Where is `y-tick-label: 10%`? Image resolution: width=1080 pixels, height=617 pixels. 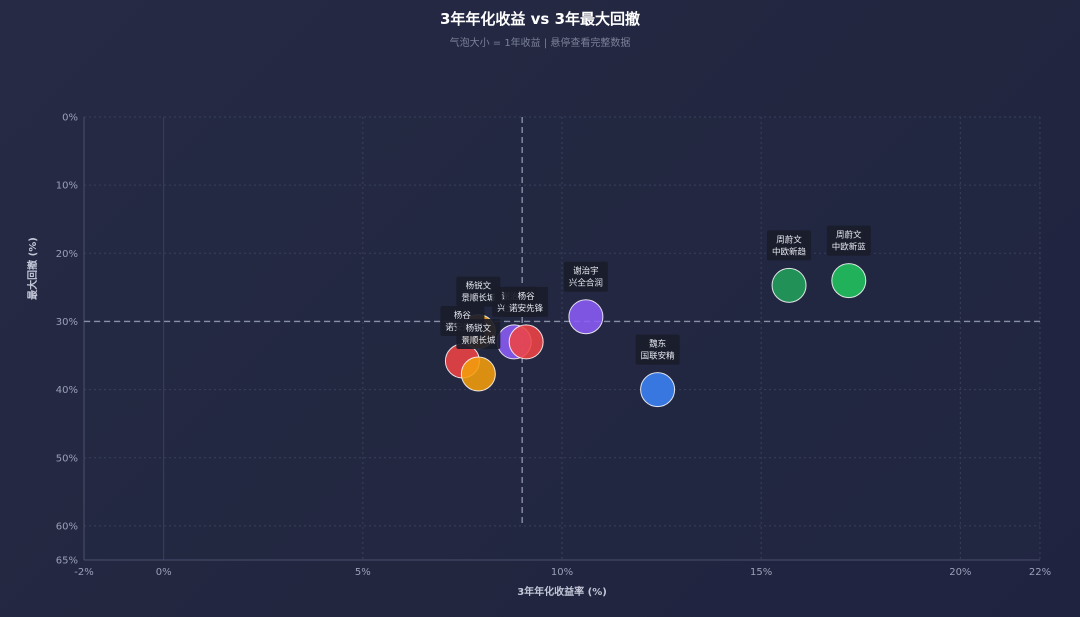
y-tick-label: 10% is located at coordinates (67, 186).